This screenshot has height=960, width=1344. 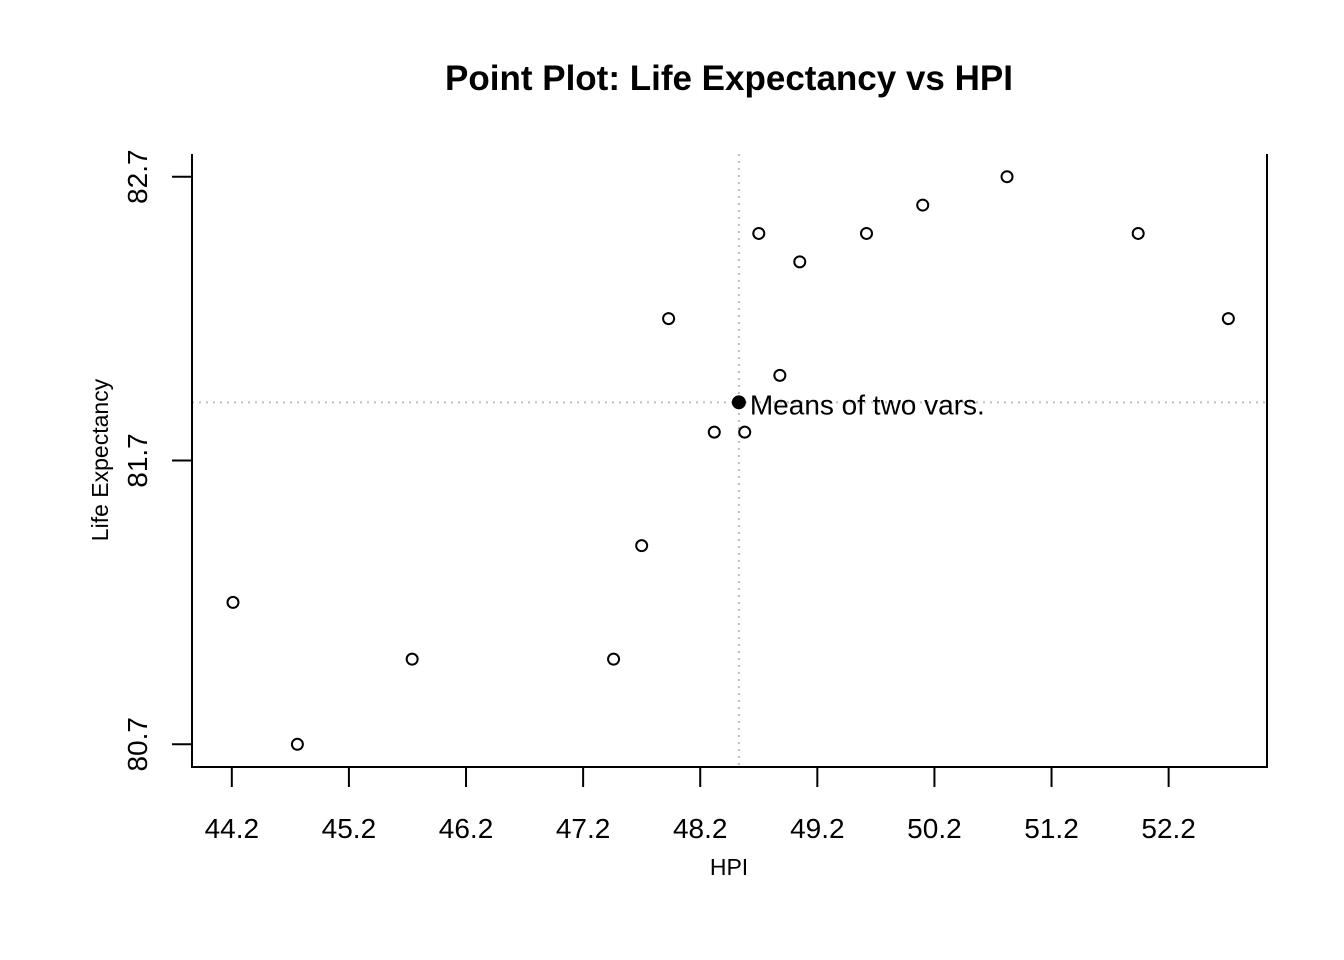 What do you see at coordinates (1168, 828) in the screenshot?
I see `x-tick-label: 52.2` at bounding box center [1168, 828].